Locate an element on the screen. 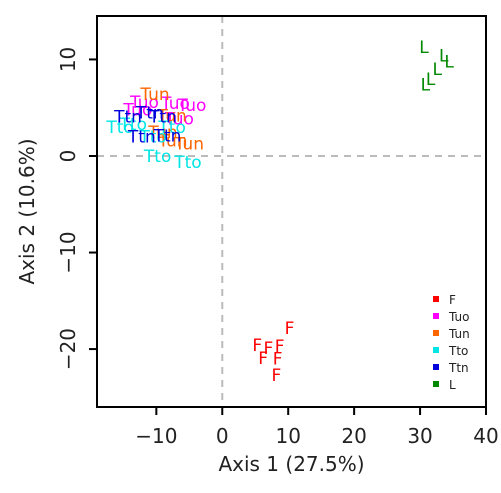 This screenshot has height=493, width=501. legend: F Tuo Tun Tto Ttn L is located at coordinates (451, 342).